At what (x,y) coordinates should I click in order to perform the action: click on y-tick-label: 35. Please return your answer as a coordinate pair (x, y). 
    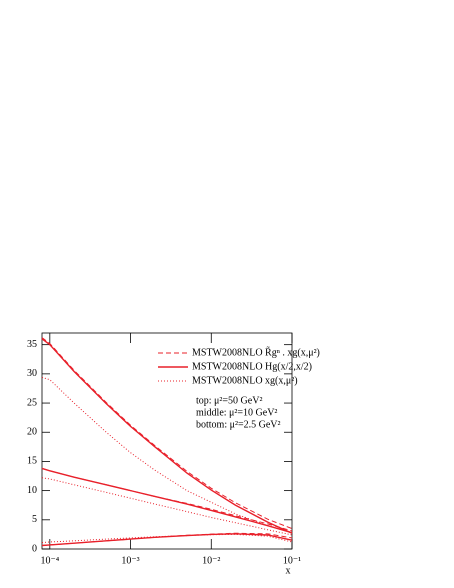
    Looking at the image, I should click on (32, 344).